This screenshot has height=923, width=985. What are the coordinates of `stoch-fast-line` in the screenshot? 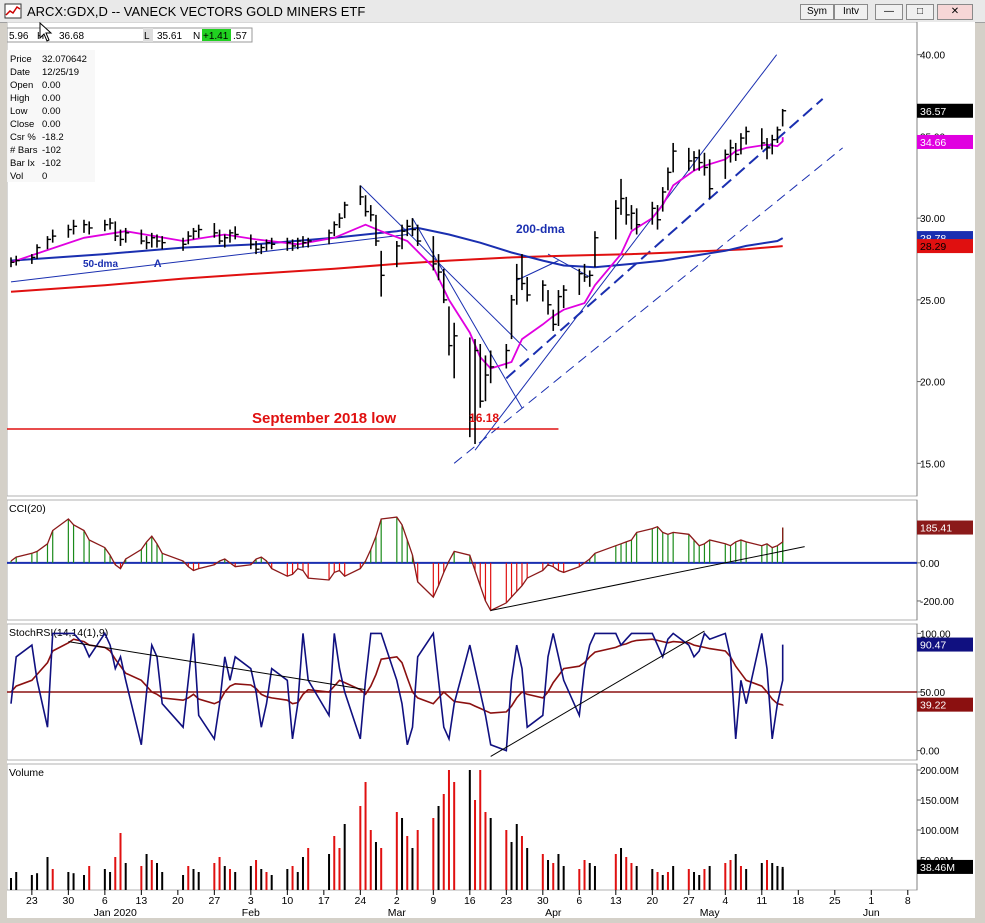 It's located at (397, 691).